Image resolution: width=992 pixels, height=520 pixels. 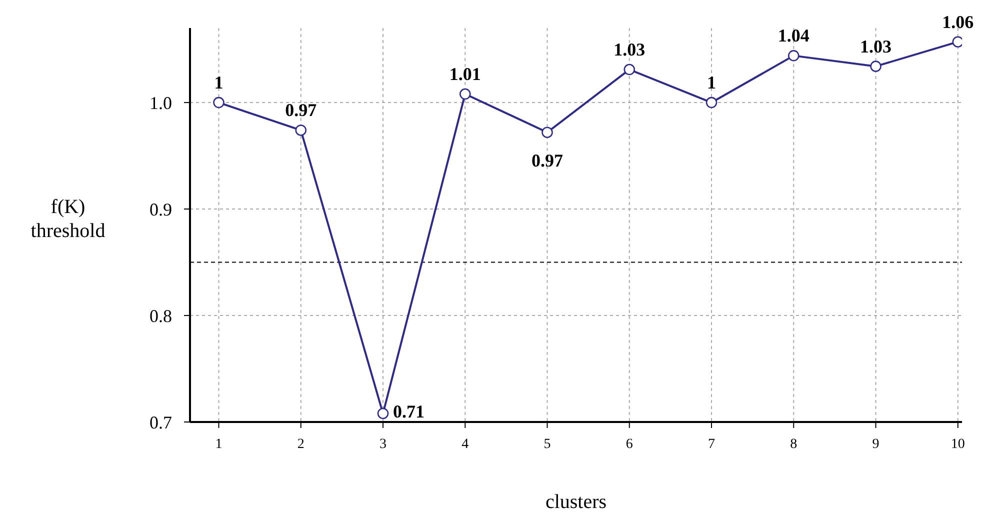 I want to click on x-tick-label: 5, so click(x=547, y=444).